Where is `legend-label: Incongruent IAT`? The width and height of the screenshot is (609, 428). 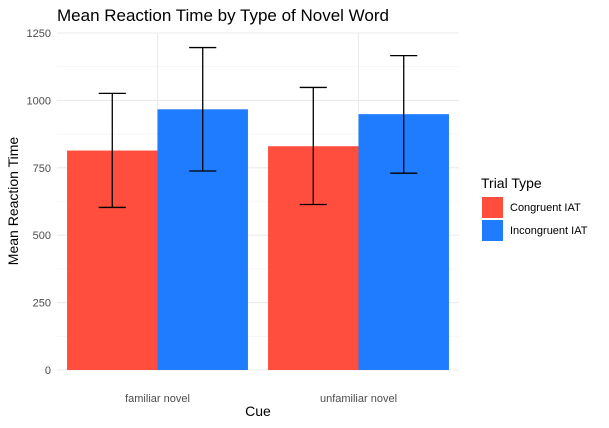 legend-label: Incongruent IAT is located at coordinates (549, 231).